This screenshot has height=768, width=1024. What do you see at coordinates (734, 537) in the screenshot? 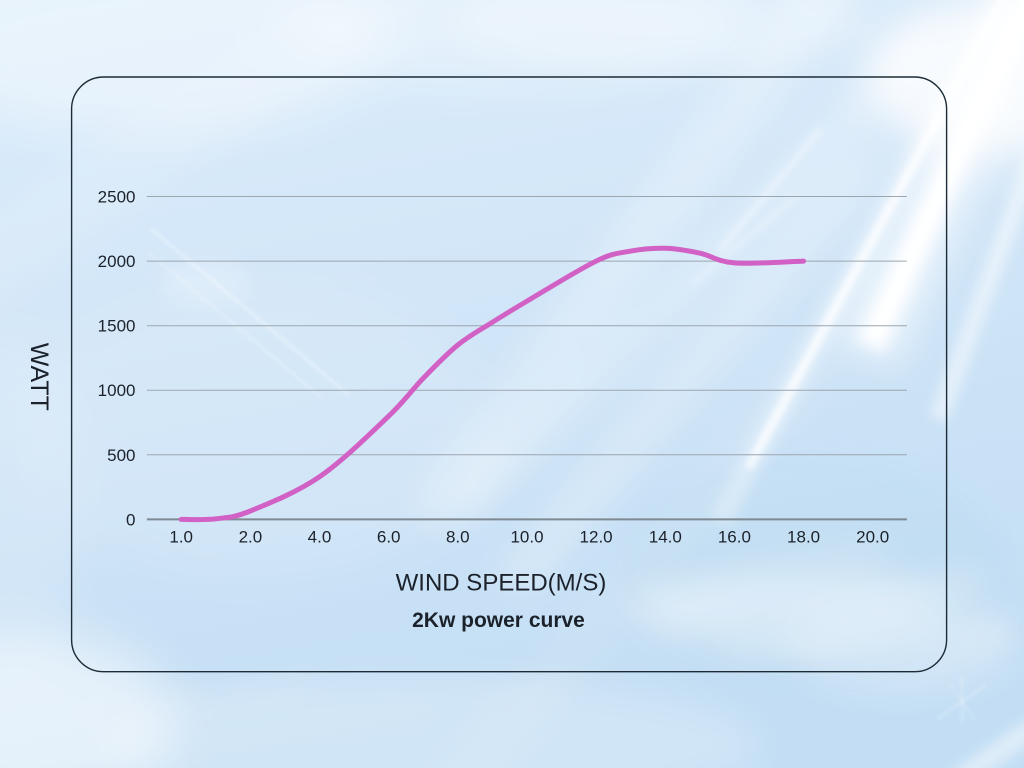
I see `svg-text: 16.0` at bounding box center [734, 537].